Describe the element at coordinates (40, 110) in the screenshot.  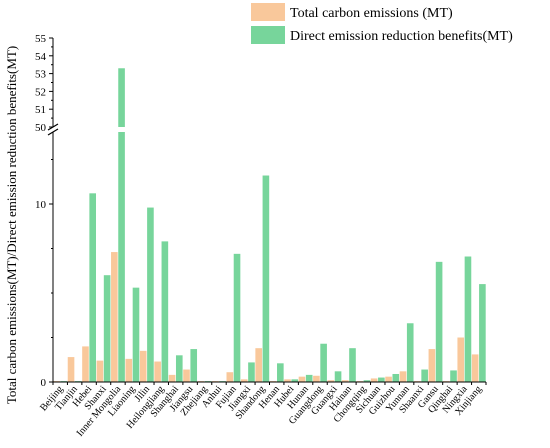
I see `y-tick-label-51: 51` at that location.